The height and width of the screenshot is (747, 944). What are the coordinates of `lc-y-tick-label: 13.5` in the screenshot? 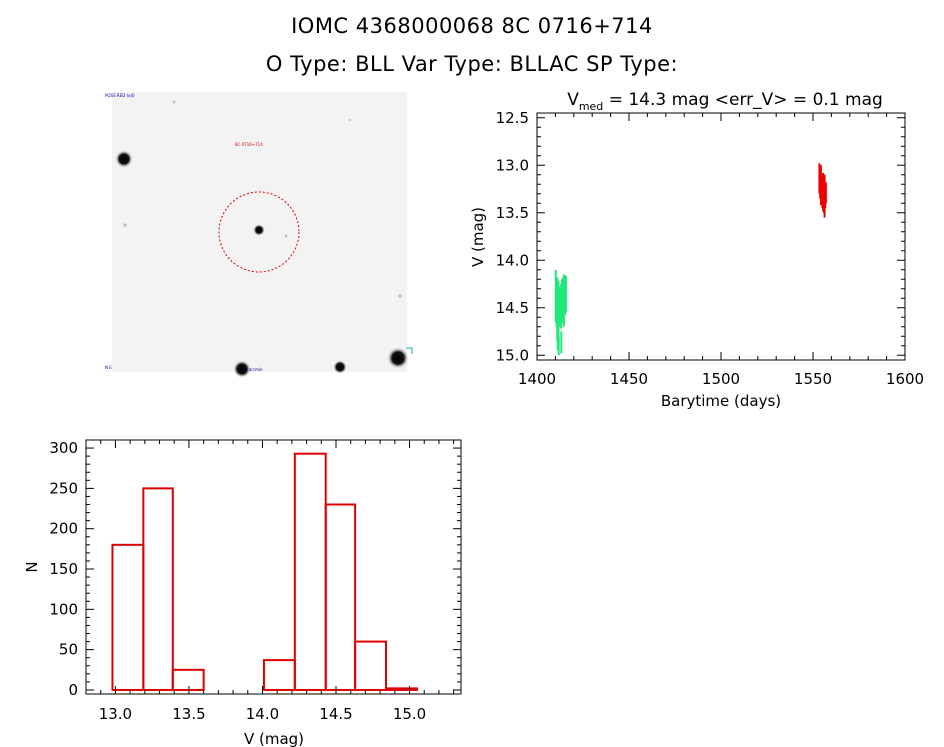 It's located at (512, 213).